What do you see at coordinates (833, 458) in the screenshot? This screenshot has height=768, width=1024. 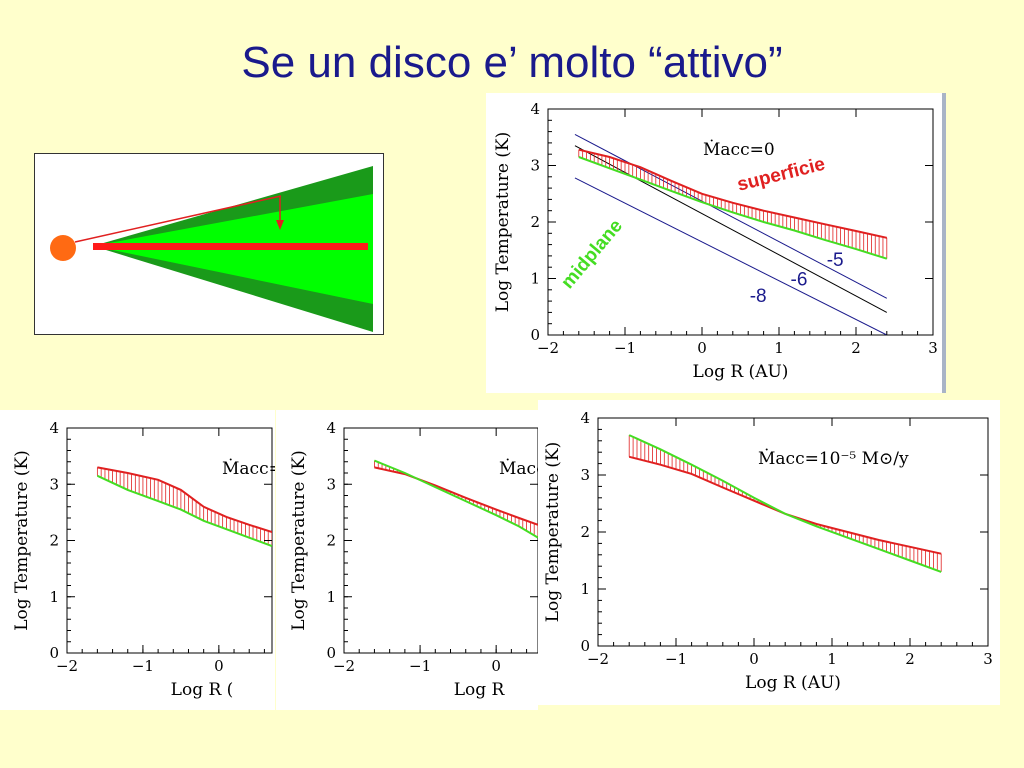 I see `accretion-annotation: Ṁacc=10⁻⁵ M⊙/y` at bounding box center [833, 458].